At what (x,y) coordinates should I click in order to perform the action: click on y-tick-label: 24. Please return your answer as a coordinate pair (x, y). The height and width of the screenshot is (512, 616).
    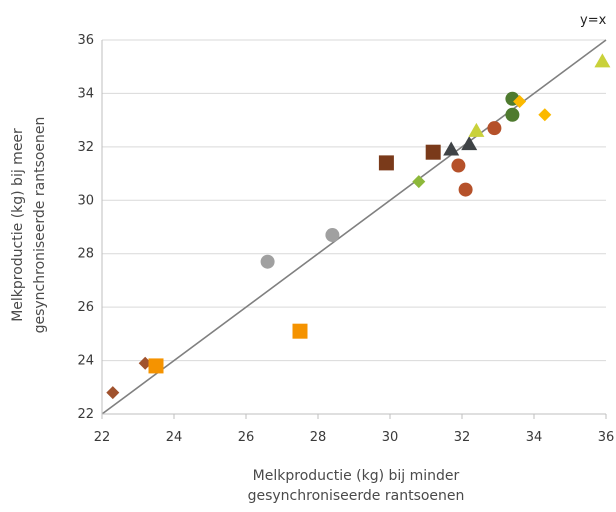
    Looking at the image, I should click on (85, 361).